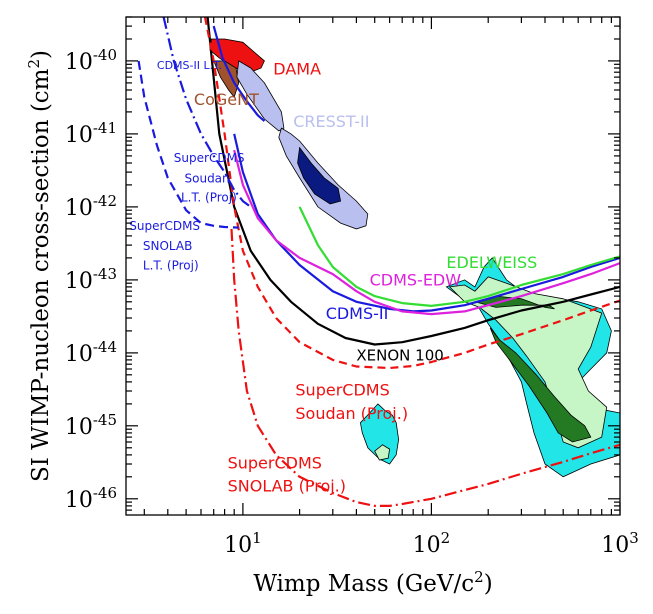  What do you see at coordinates (226, 79) in the screenshot?
I see `region-cogent` at bounding box center [226, 79].